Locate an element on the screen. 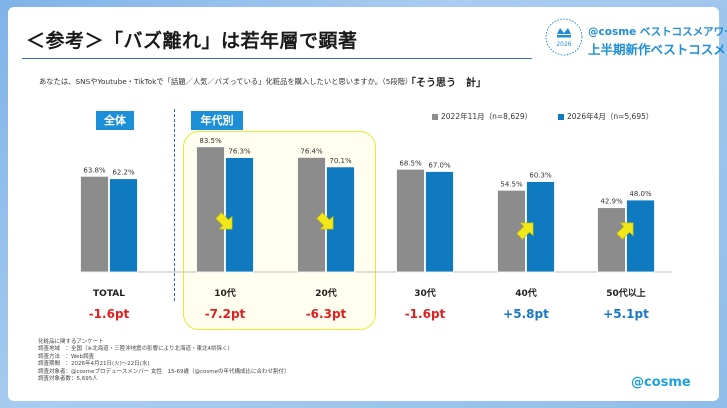 The width and height of the screenshot is (727, 408). bar-value-label: 60.3% is located at coordinates (540, 176).